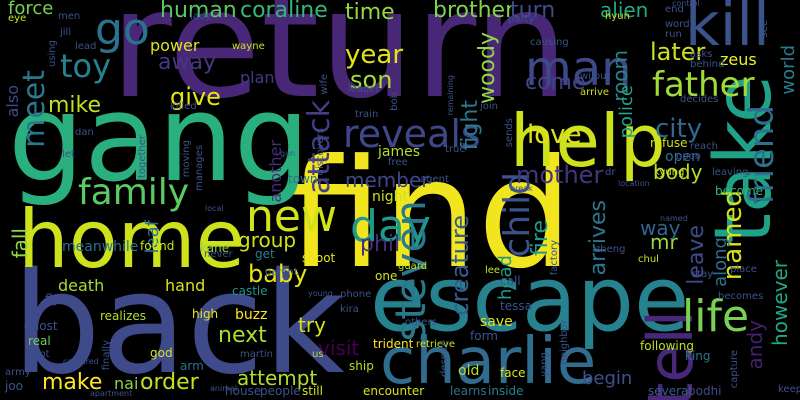 This screenshot has width=800, height=400. I want to click on word-see: see, so click(764, 29).